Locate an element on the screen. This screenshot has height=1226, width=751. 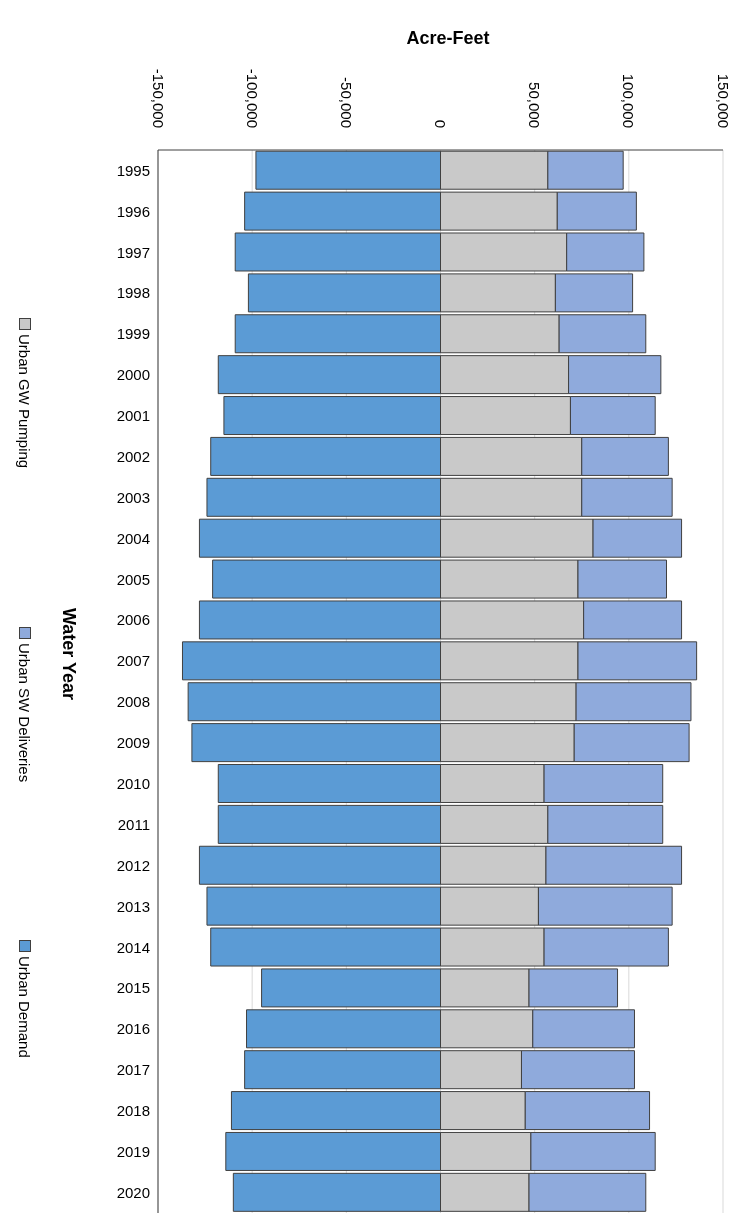
y-tick-label: 2000 is located at coordinates (133, 375).